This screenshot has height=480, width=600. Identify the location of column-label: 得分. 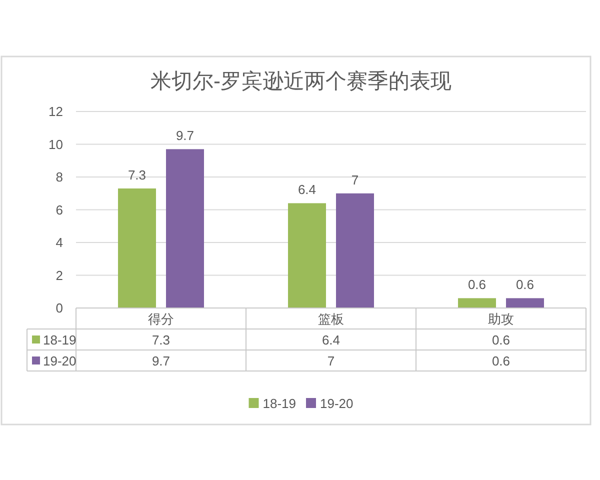
(161, 319).